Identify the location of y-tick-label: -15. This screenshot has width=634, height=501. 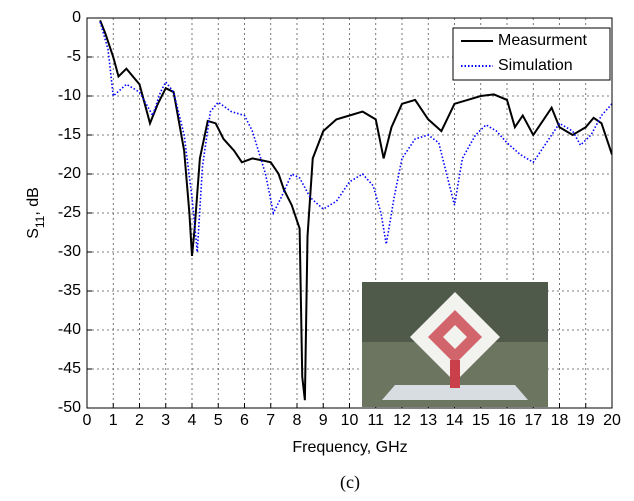
(69, 134).